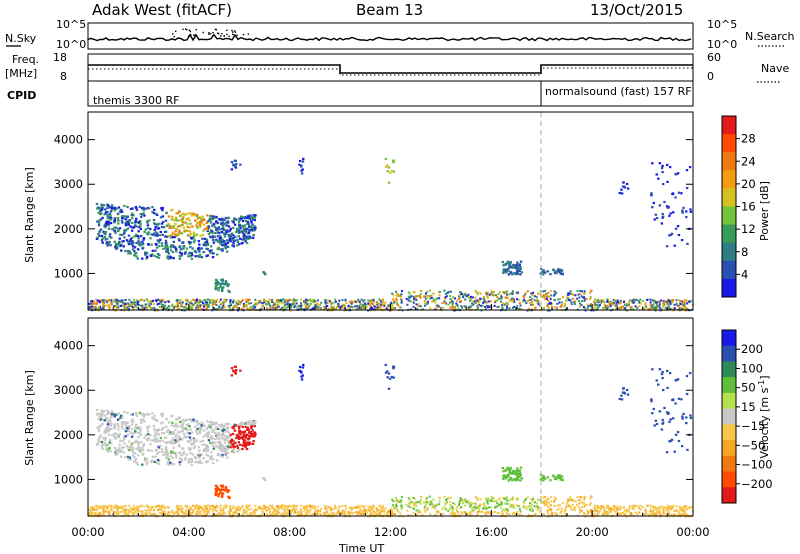 The height and width of the screenshot is (554, 800). What do you see at coordinates (729, 216) in the screenshot?
I see `colorbar-segment` at bounding box center [729, 216].